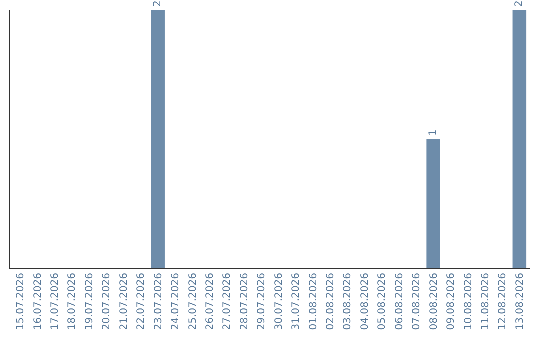  Describe the element at coordinates (382, 301) in the screenshot. I see `x-tick-label: 05.08.2026` at that location.